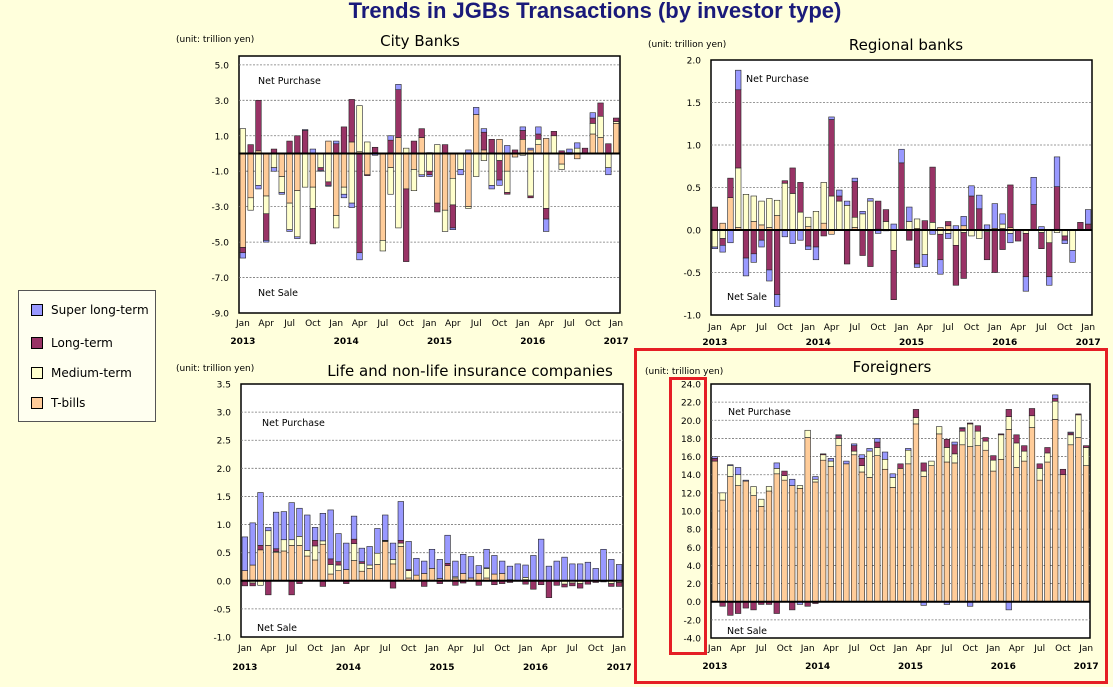  What do you see at coordinates (1086, 667) in the screenshot?
I see `year-label: 2017` at bounding box center [1086, 667].